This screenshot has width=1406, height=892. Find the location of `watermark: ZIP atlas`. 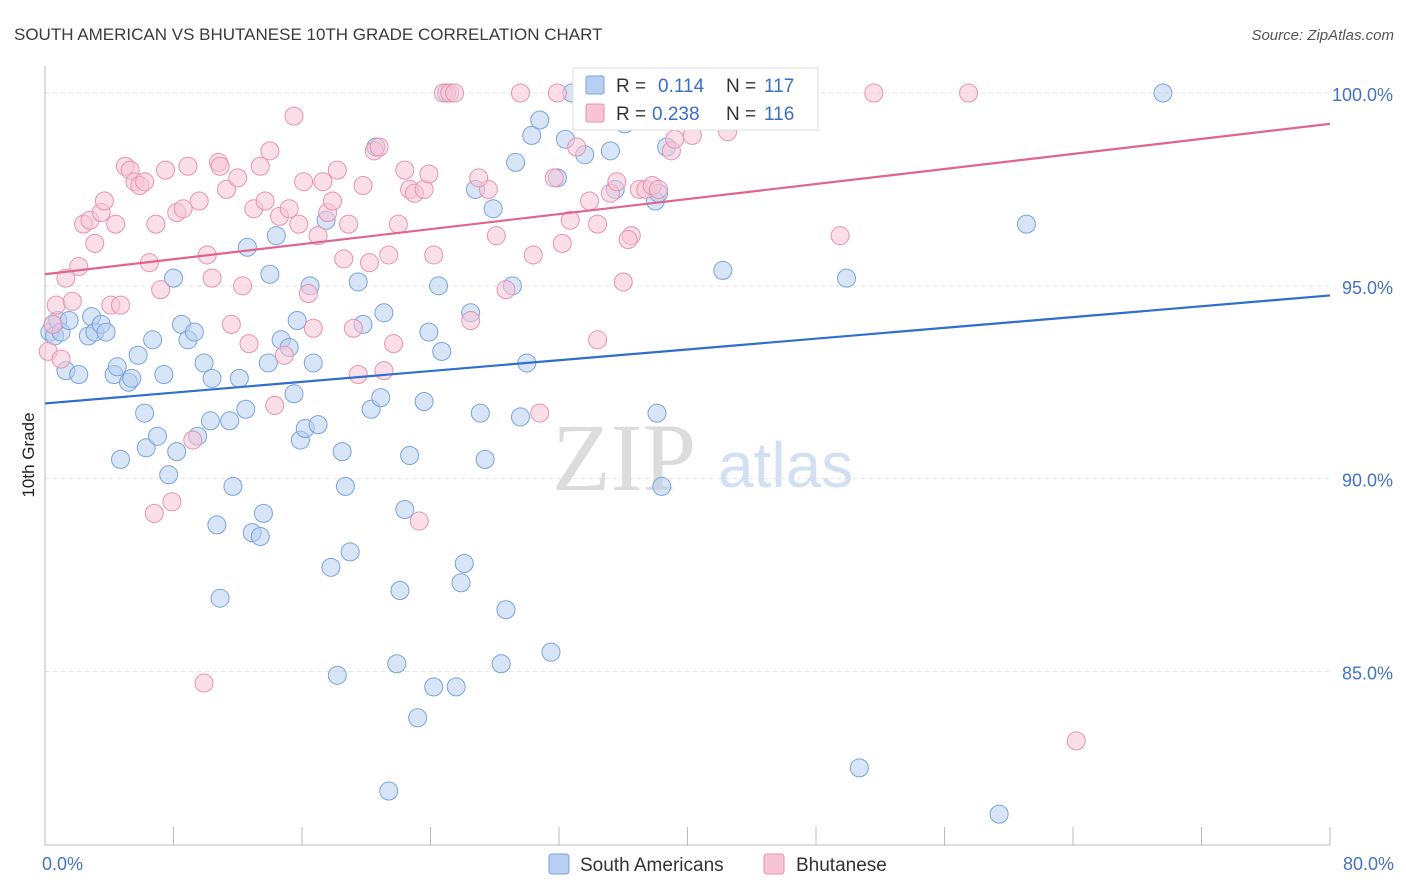

watermark: ZIP atlas is located at coordinates (702, 457).